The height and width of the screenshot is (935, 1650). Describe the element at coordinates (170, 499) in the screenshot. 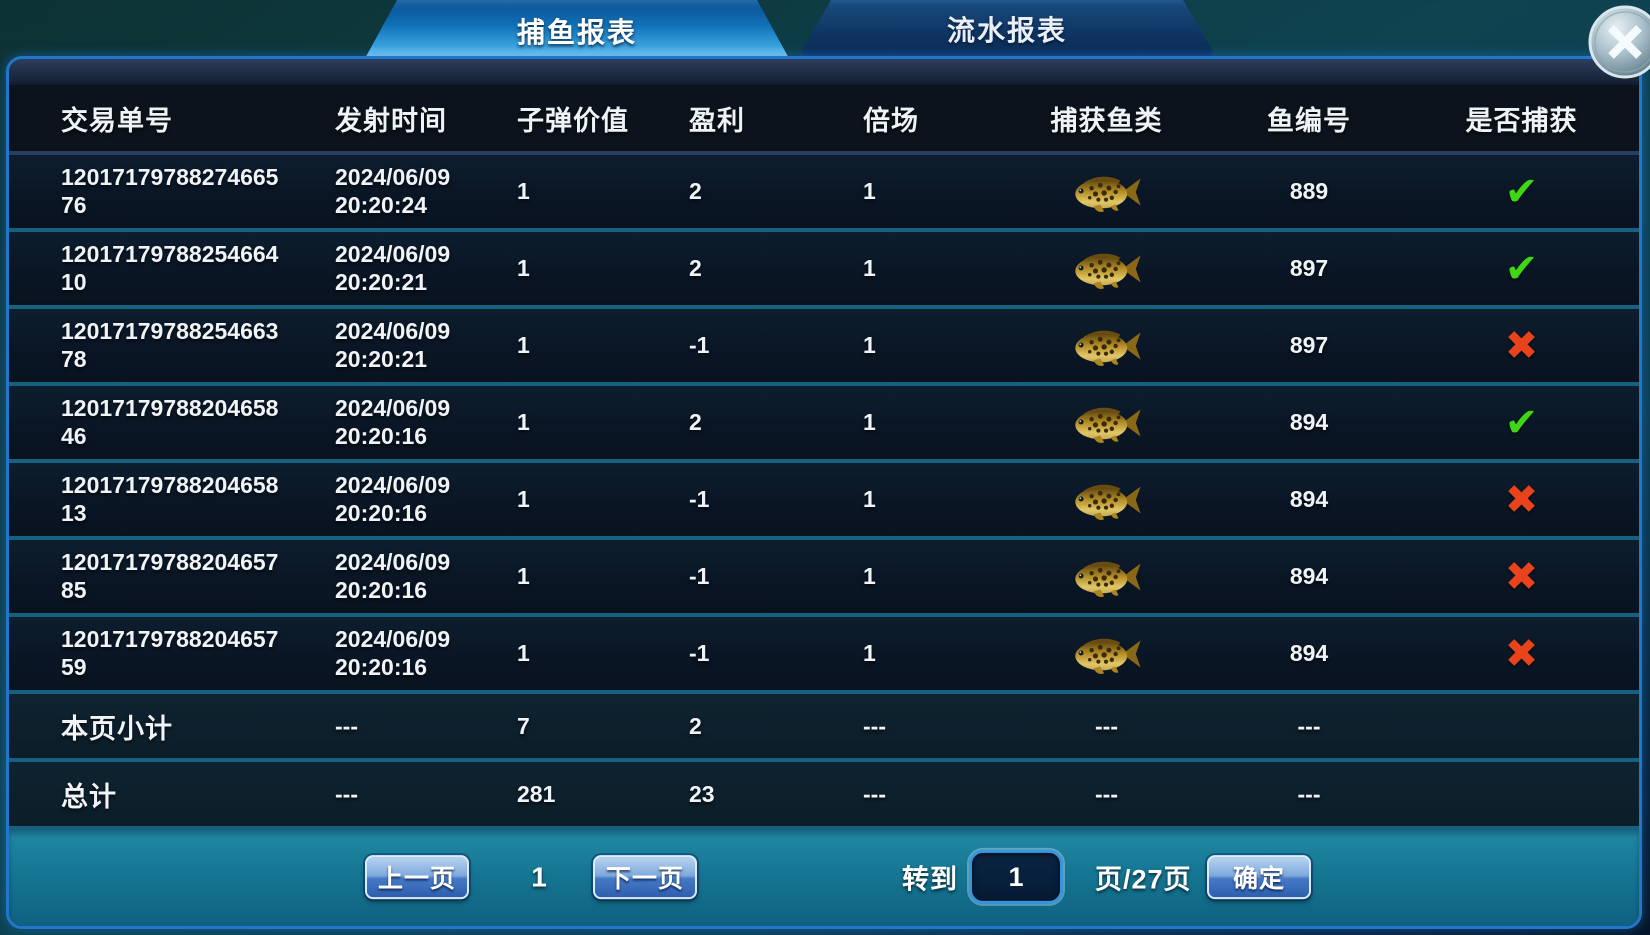

I see `transaction-id-cell: 1201717978820465813` at that location.